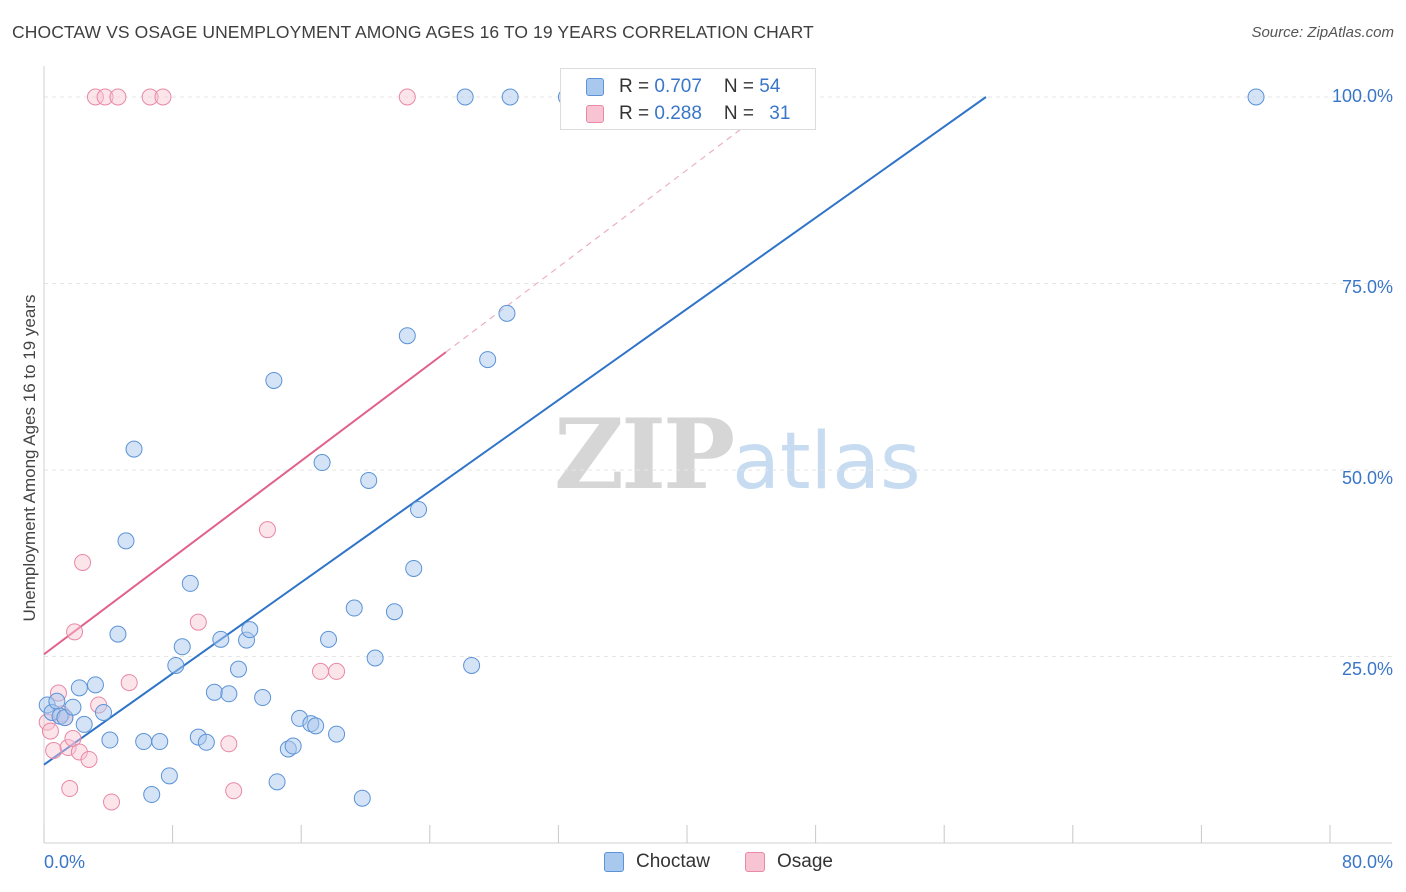  I want to click on choctaw-n-value: 54, so click(770, 86).